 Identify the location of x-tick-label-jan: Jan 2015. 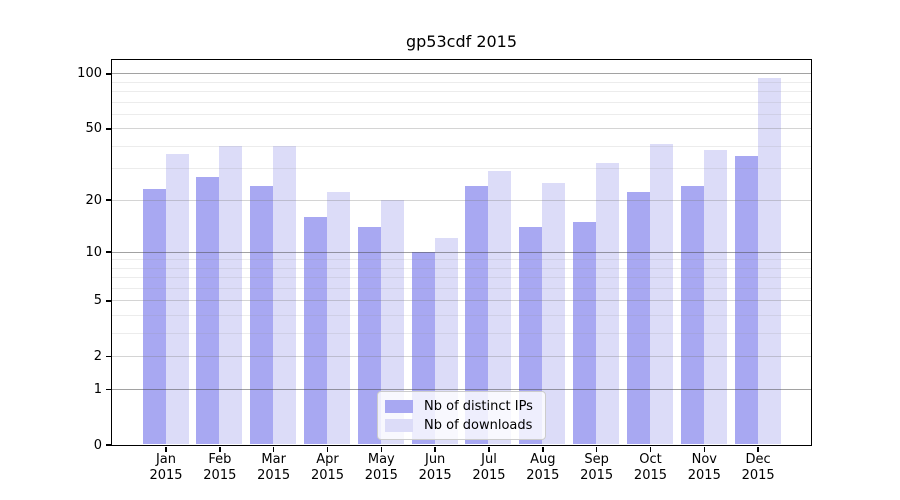
(166, 468).